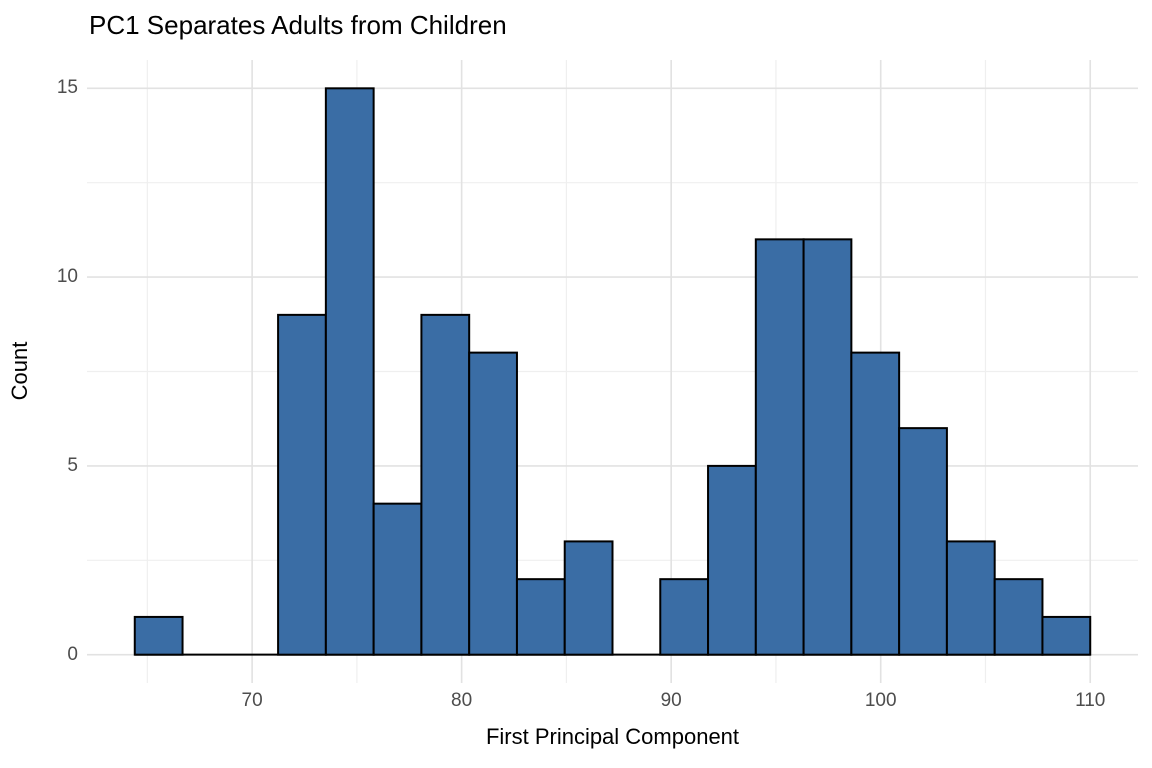 Image resolution: width=1152 pixels, height=768 pixels. What do you see at coordinates (252, 700) in the screenshot?
I see `x-tick-label: 70` at bounding box center [252, 700].